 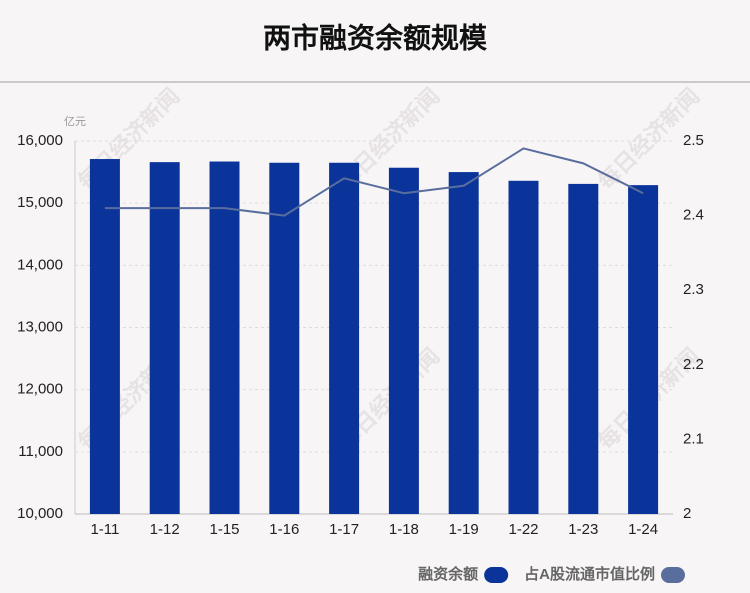 I want to click on x-tick-label: 1-22, so click(x=523, y=529).